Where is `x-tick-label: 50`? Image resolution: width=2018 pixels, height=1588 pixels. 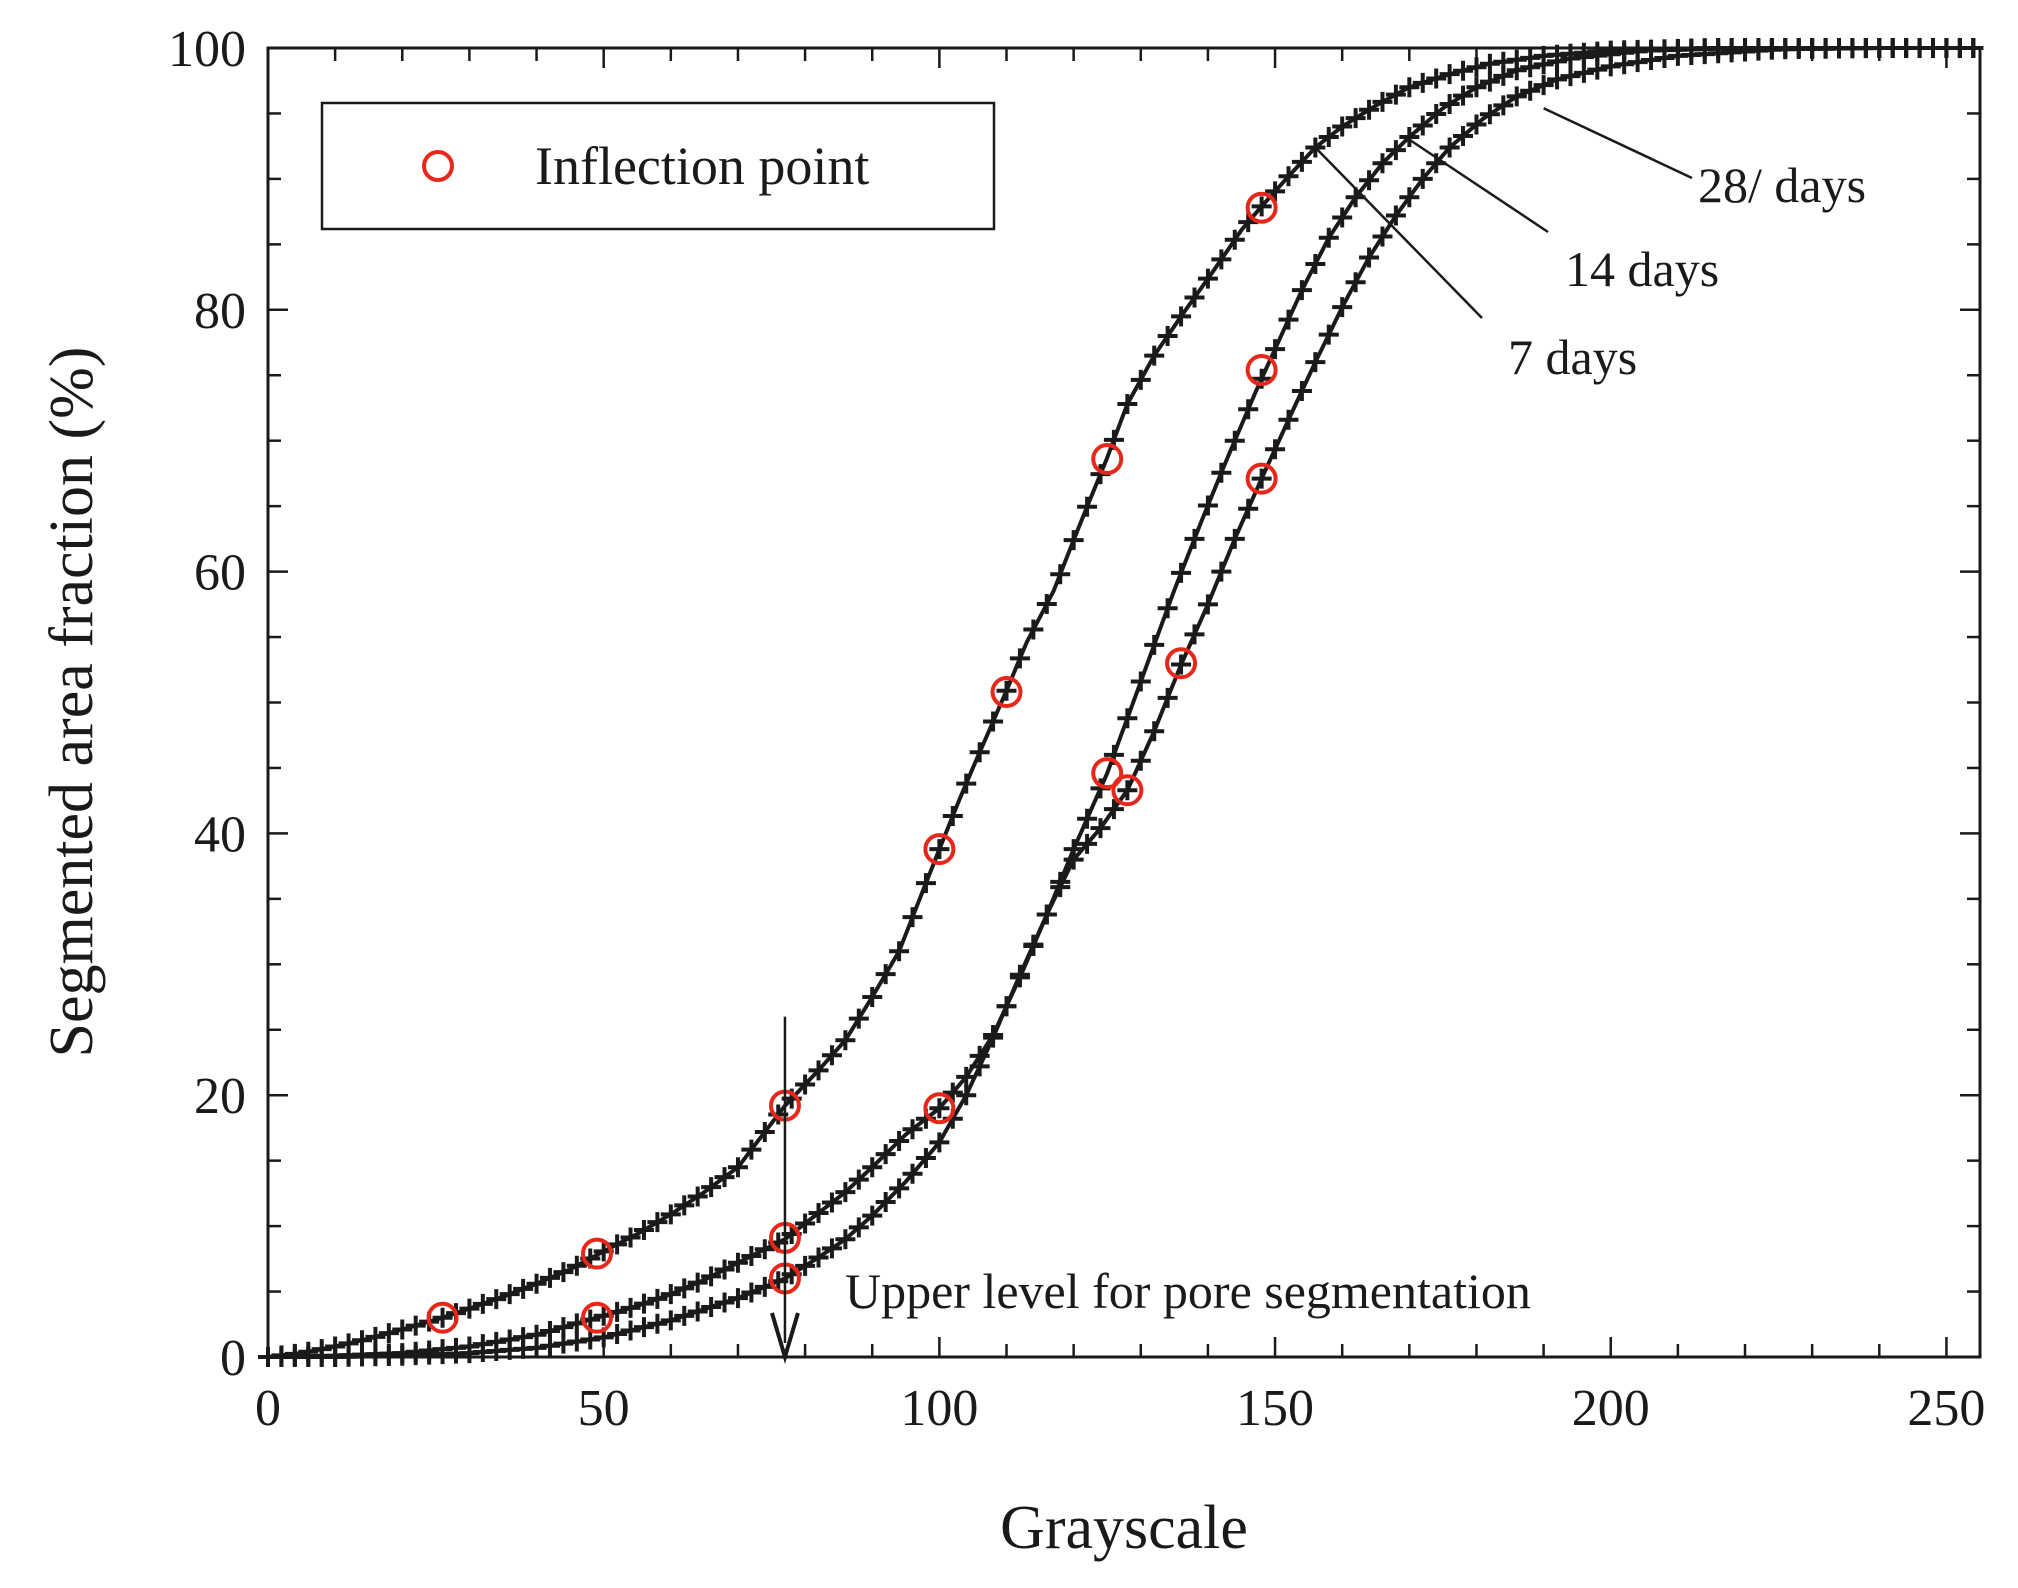
x-tick-label: 50 is located at coordinates (604, 1408).